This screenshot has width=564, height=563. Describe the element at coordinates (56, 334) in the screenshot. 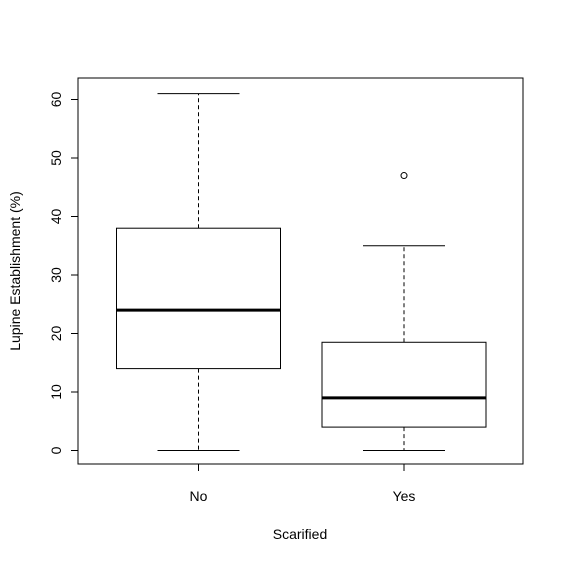

I see `y-tick-label: 20` at that location.